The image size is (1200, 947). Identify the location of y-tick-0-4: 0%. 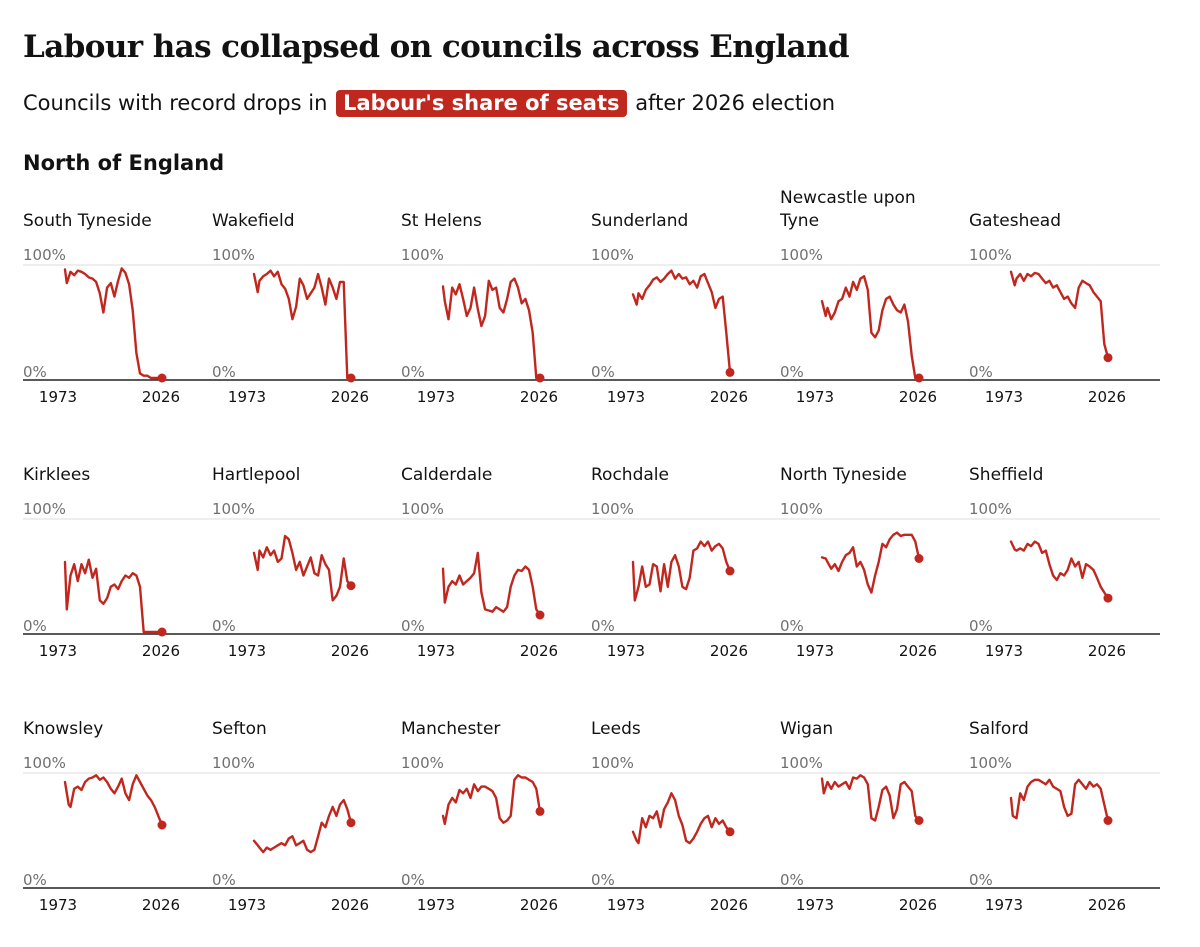
(603, 372).